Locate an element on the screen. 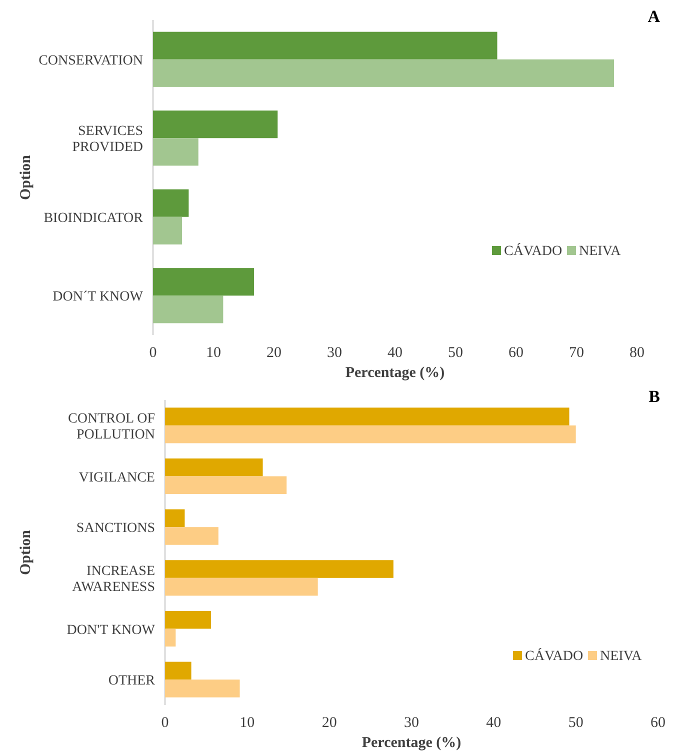 The width and height of the screenshot is (676, 755). y-tick-label: SERVICES PROVIDED is located at coordinates (107, 140).